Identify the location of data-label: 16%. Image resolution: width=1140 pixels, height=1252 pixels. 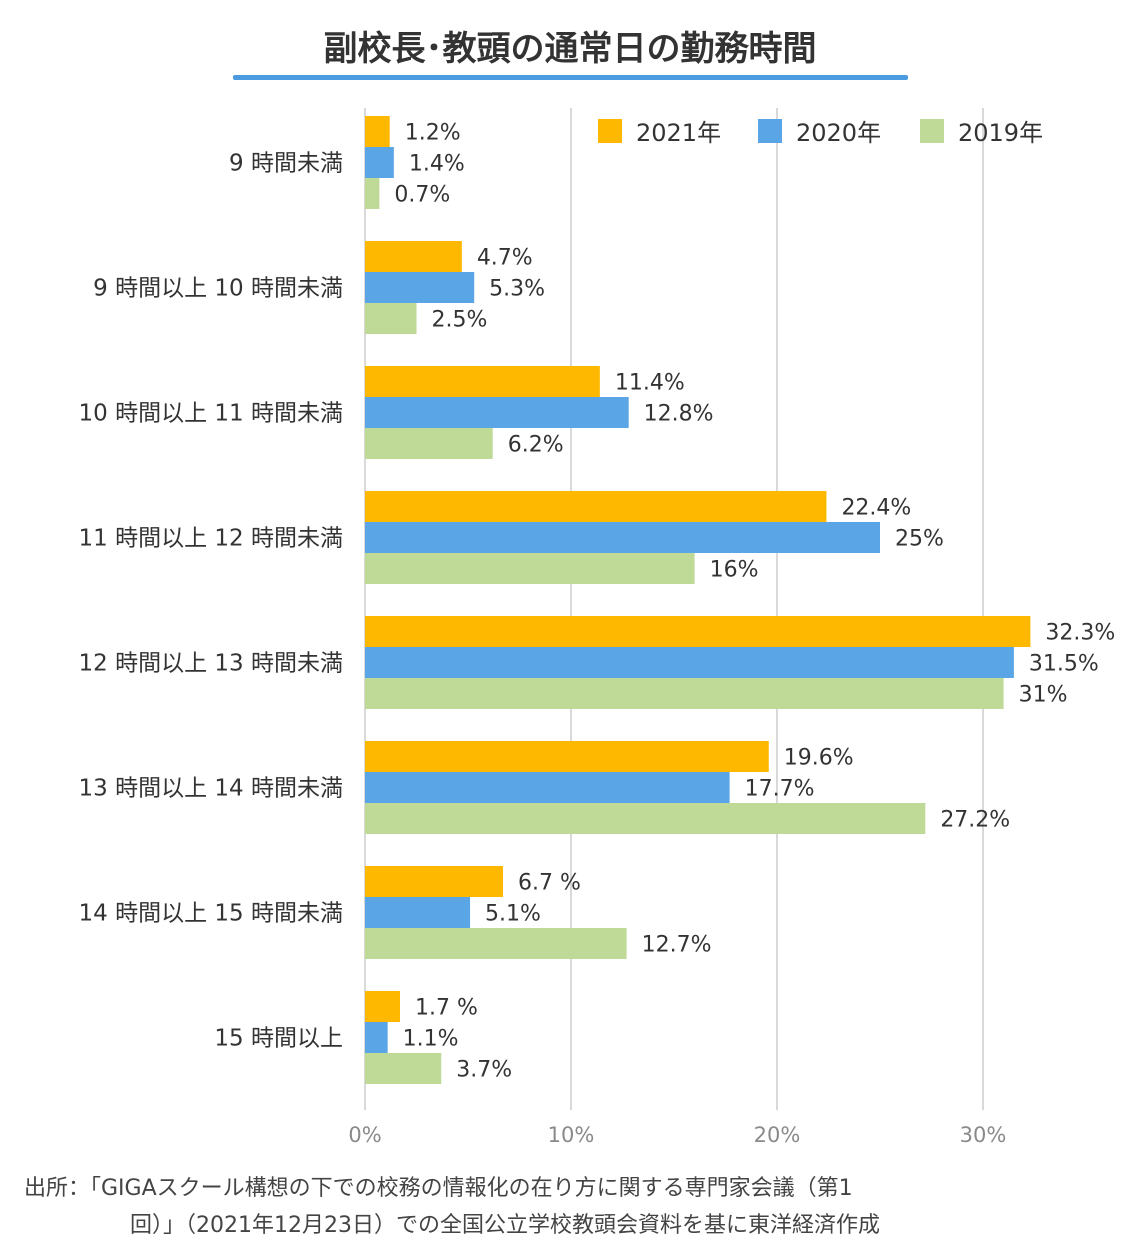
(734, 570).